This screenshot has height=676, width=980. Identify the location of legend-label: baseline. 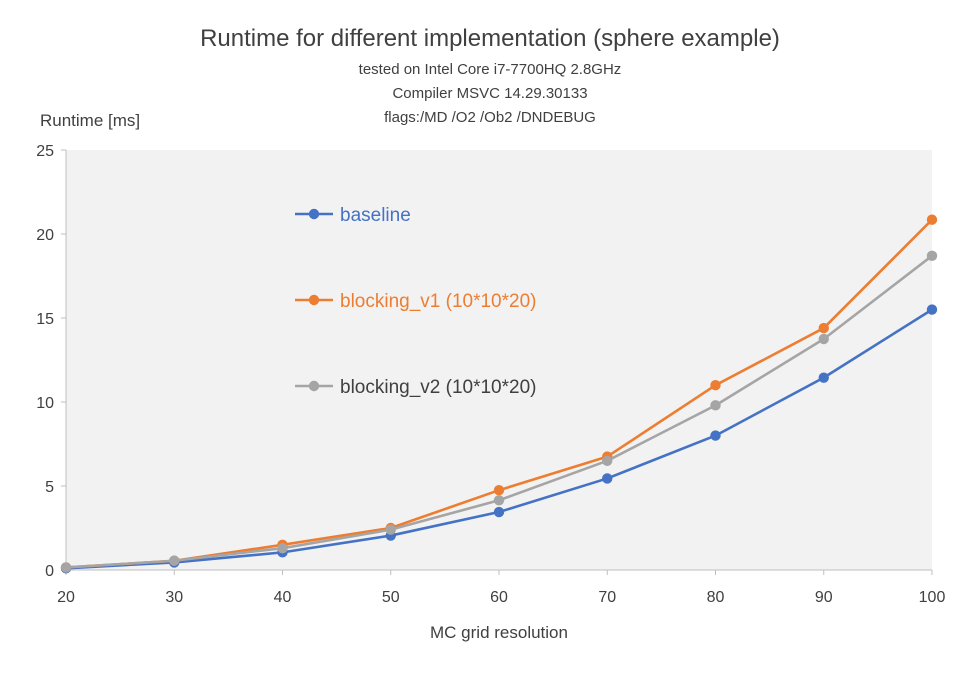
(375, 215).